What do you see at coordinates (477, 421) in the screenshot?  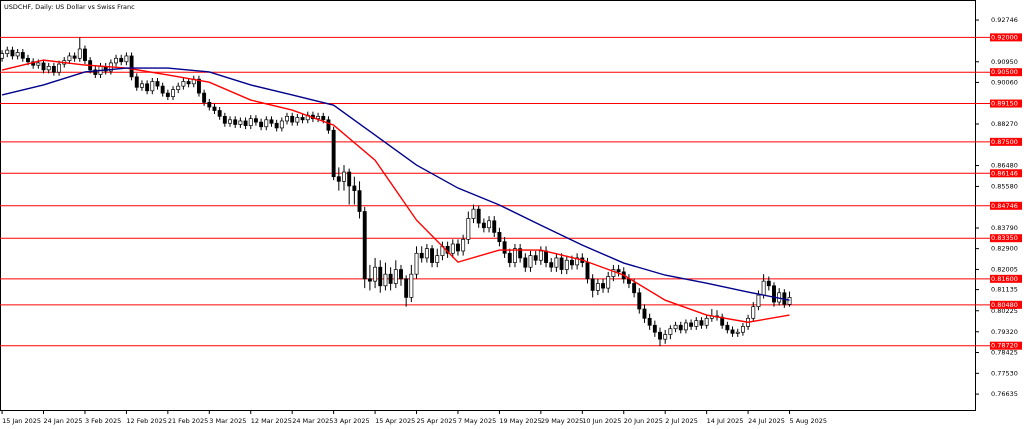 I see `x-tick-label: 7 May 2025` at bounding box center [477, 421].